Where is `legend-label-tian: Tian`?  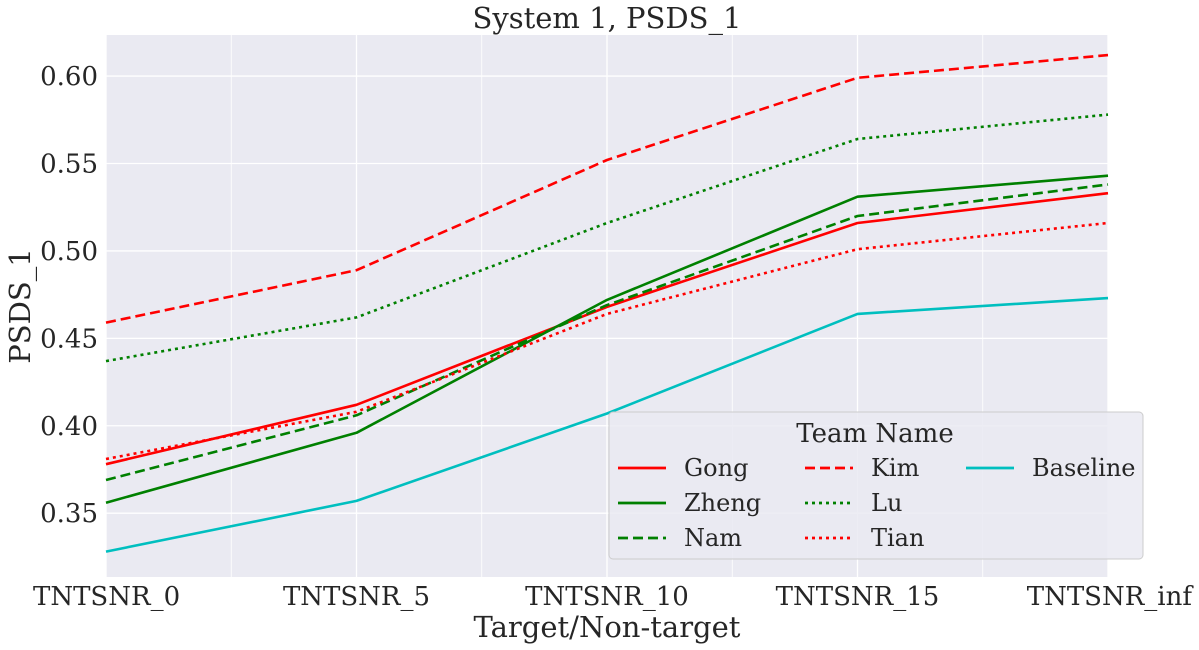 legend-label-tian: Tian is located at coordinates (897, 538).